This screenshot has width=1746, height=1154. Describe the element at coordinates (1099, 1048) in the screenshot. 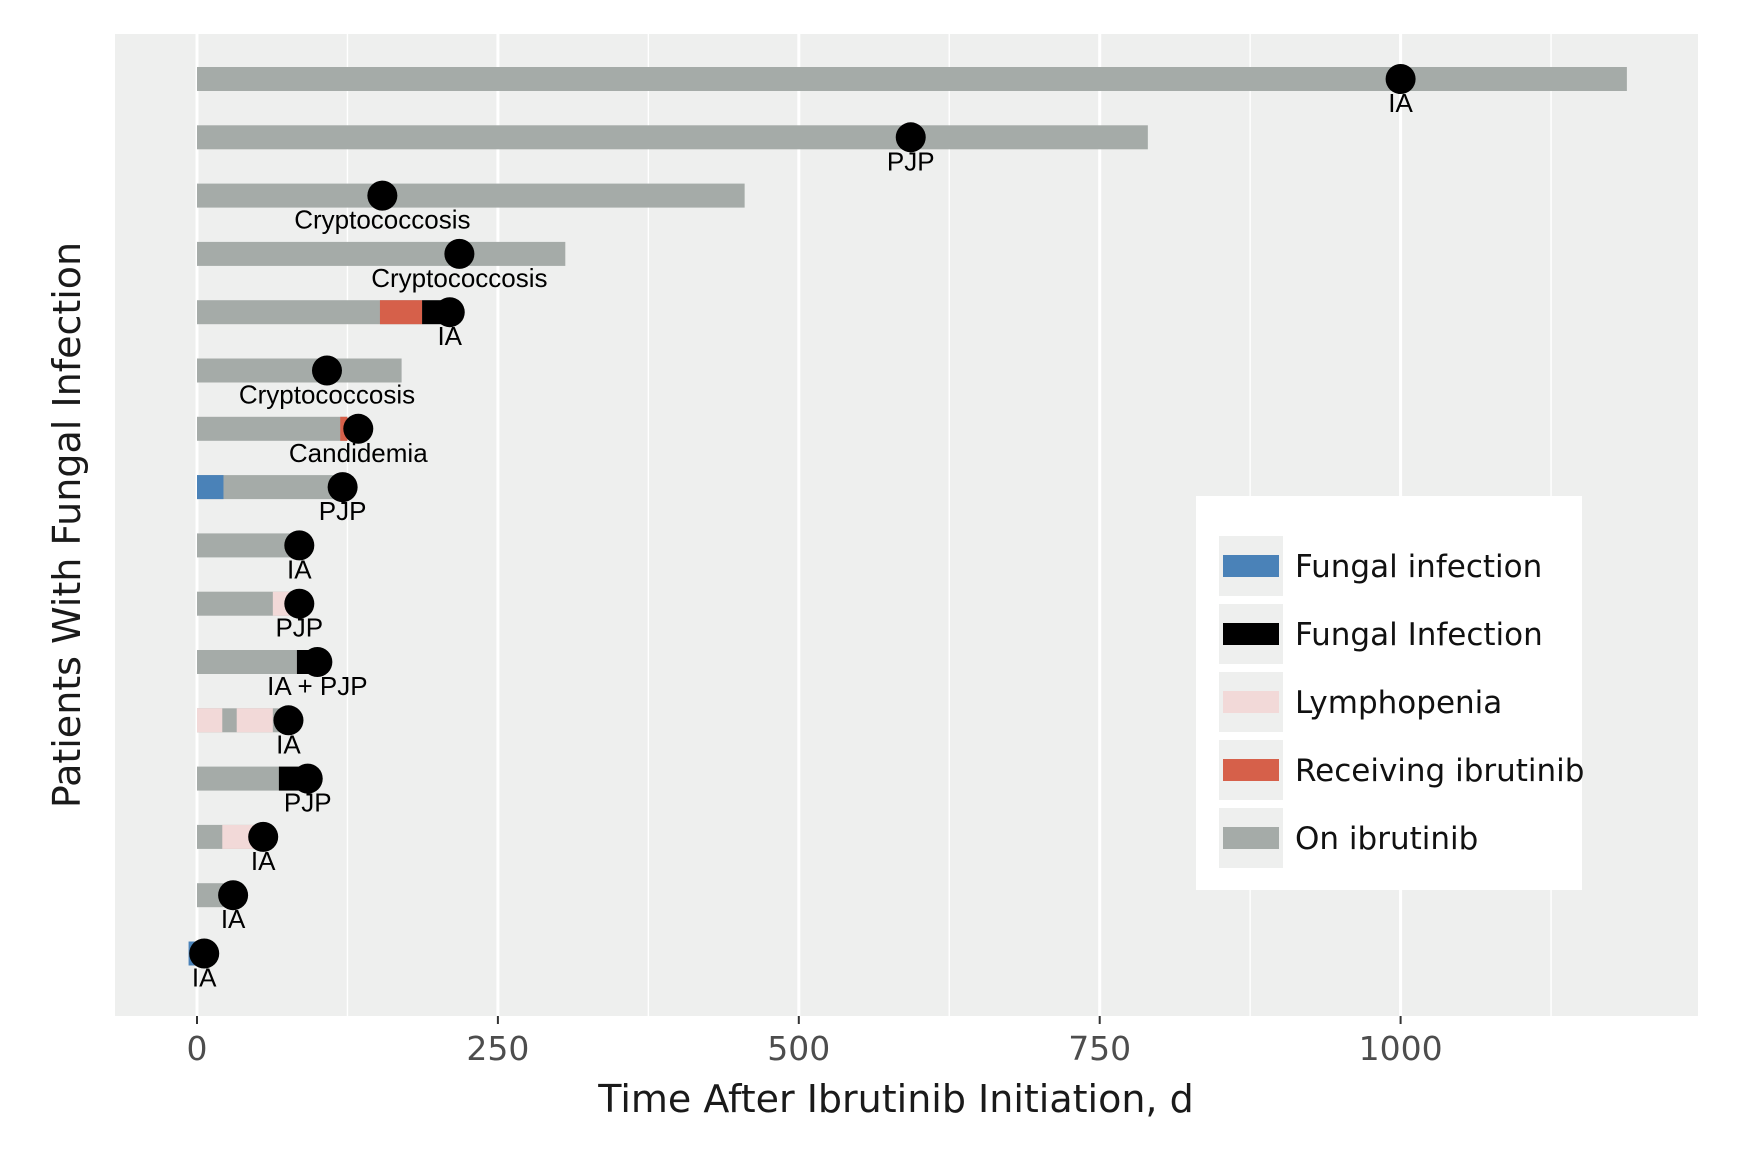

I see `x-tick-label: 750` at that location.